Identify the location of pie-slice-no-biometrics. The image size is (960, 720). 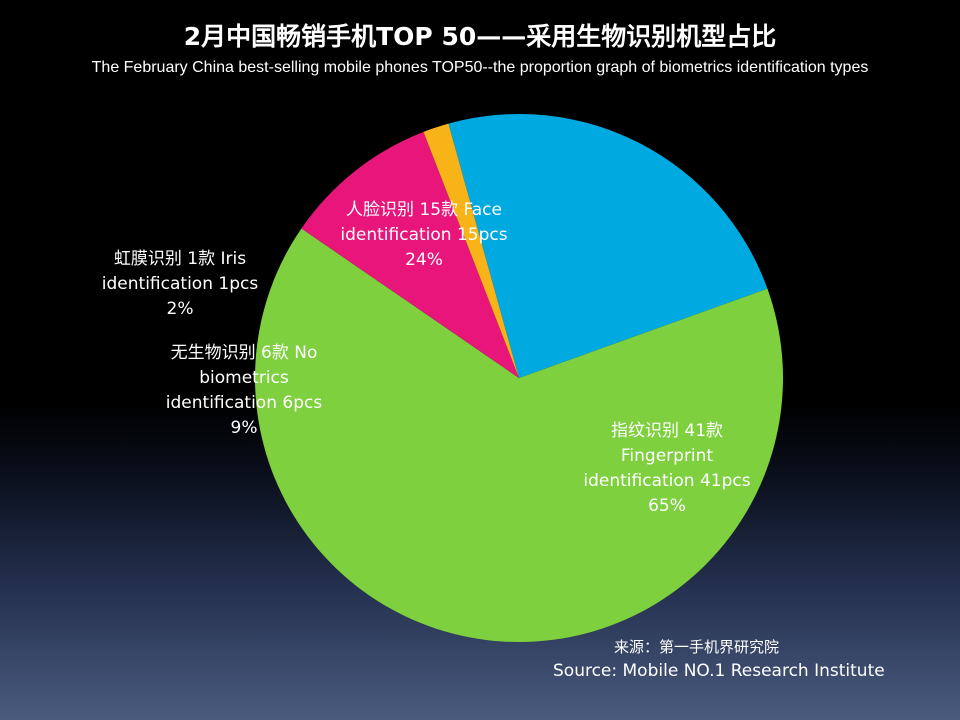
(410, 254).